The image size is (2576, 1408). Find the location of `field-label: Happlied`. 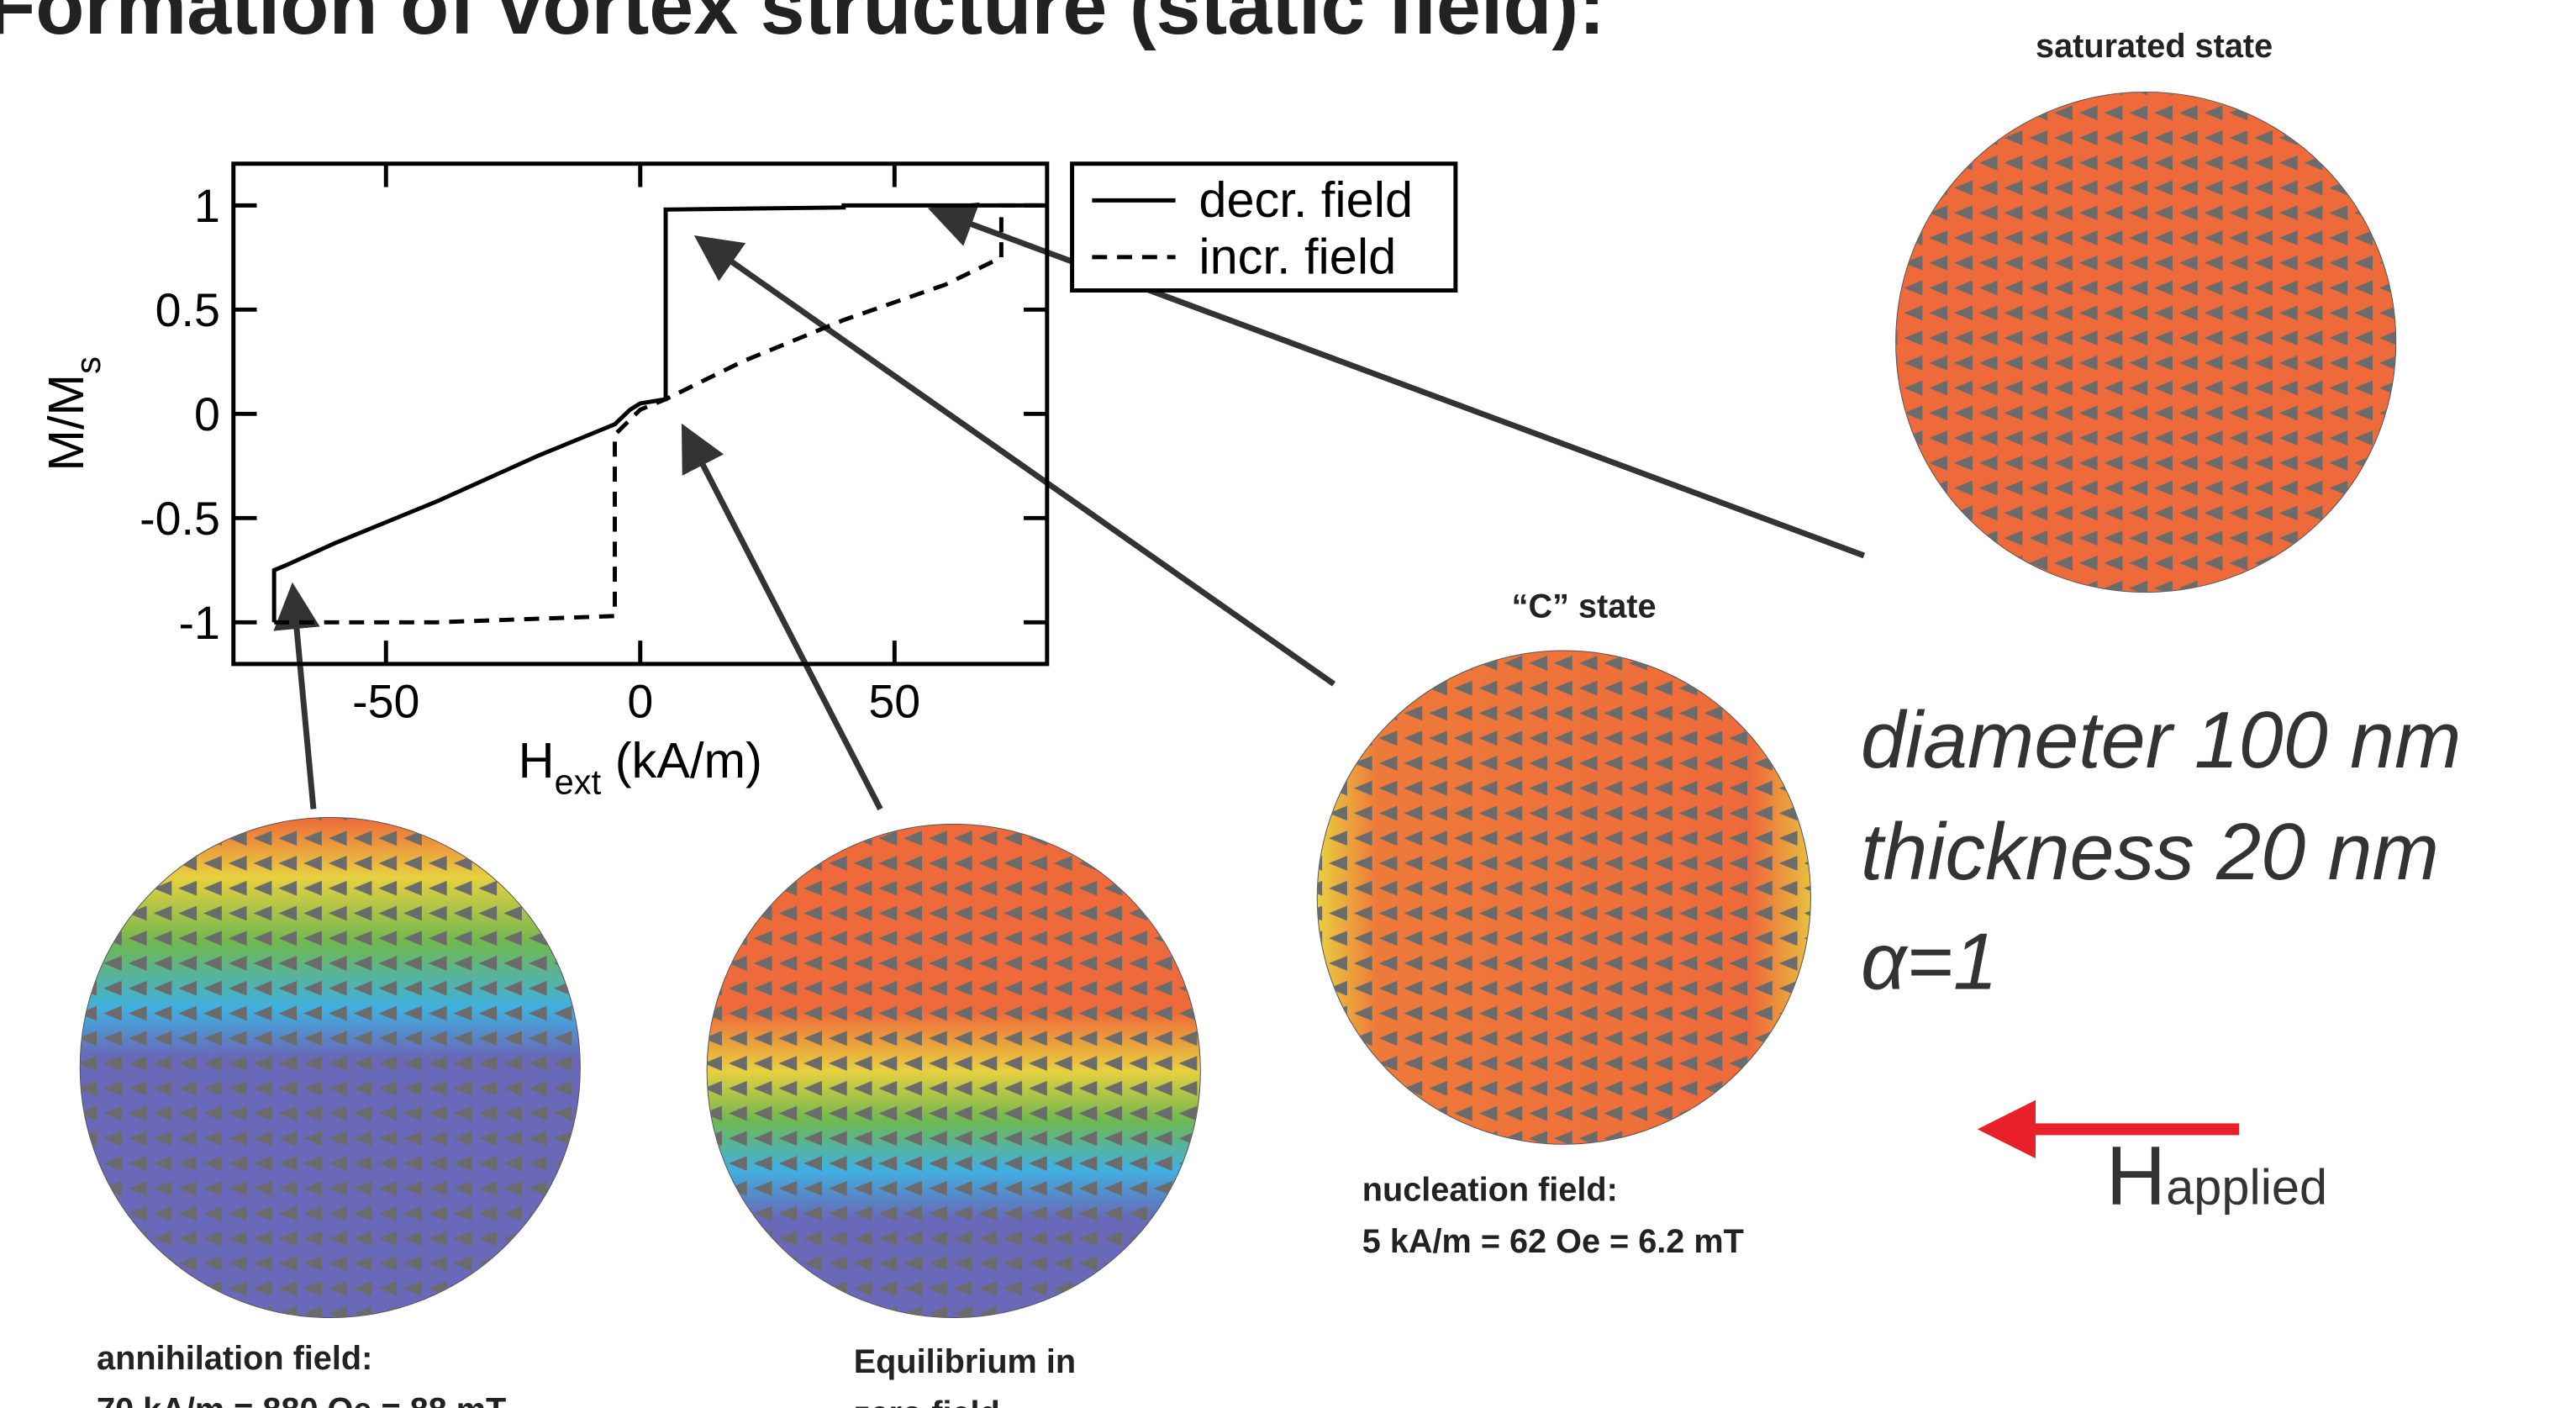

field-label: Happlied is located at coordinates (2217, 1176).